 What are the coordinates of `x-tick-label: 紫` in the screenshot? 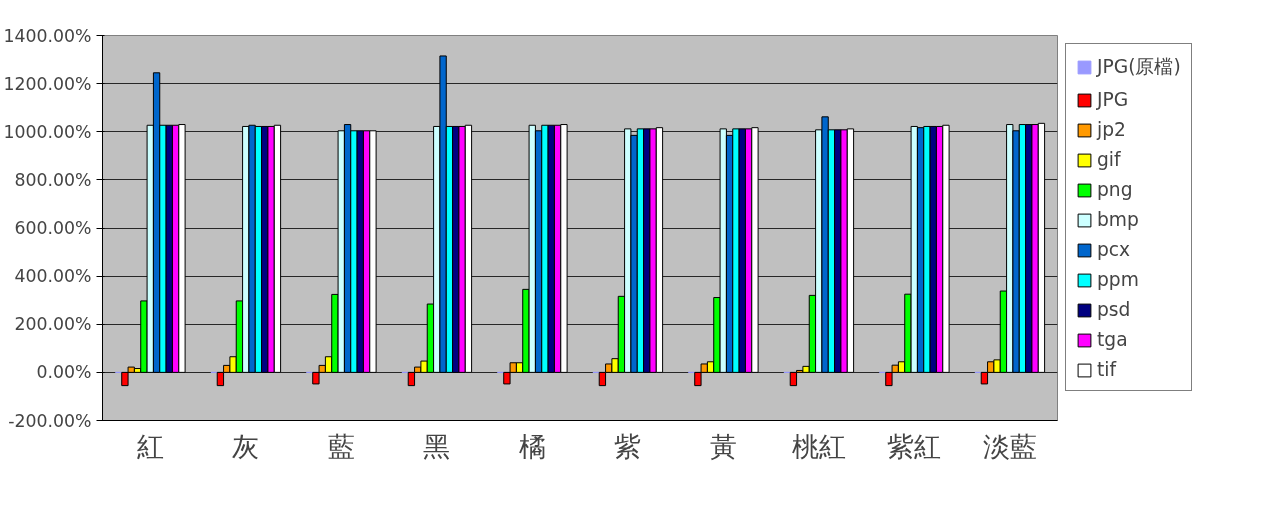 It's located at (628, 446).